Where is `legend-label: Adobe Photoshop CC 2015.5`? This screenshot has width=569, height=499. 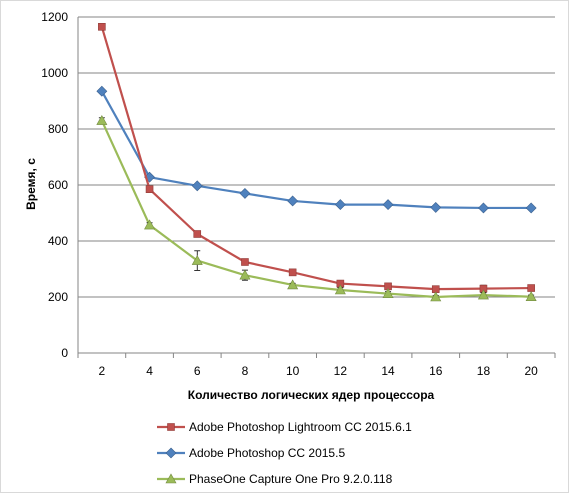 legend-label: Adobe Photoshop CC 2015.5 is located at coordinates (267, 453).